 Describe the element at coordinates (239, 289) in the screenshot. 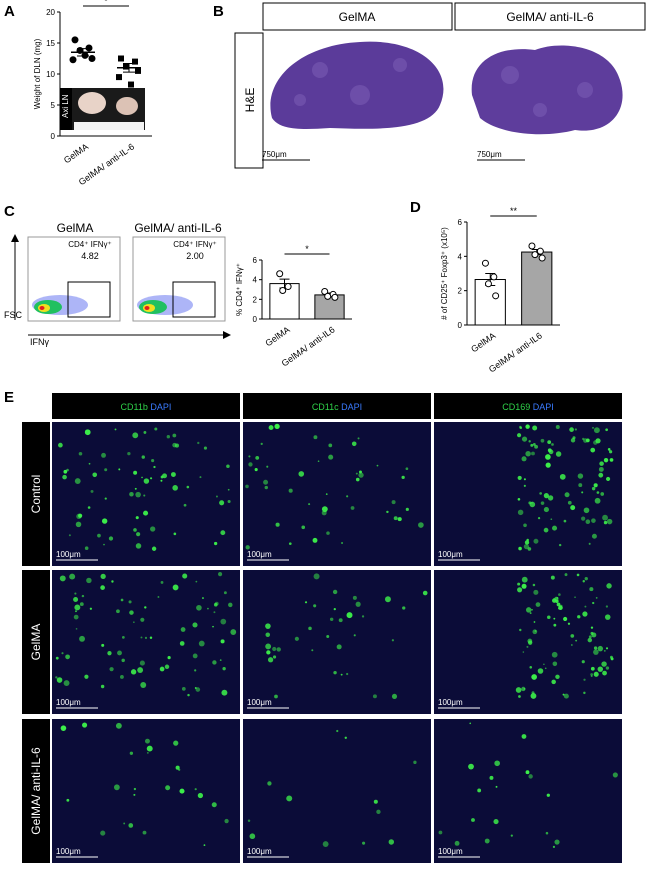

I see `y-axis-label: % CD4⁺ IFNγ⁺` at that location.